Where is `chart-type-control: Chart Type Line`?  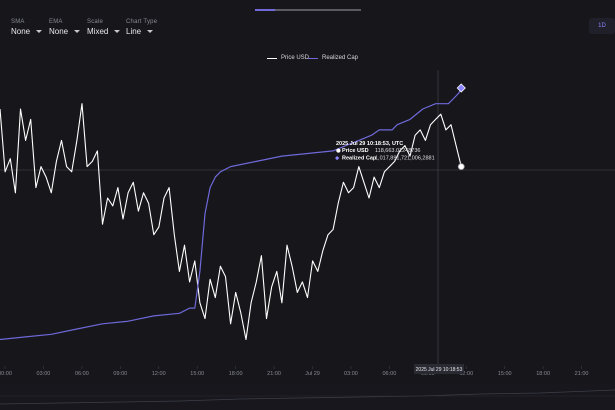
chart-type-control: Chart Type Line is located at coordinates (141, 27).